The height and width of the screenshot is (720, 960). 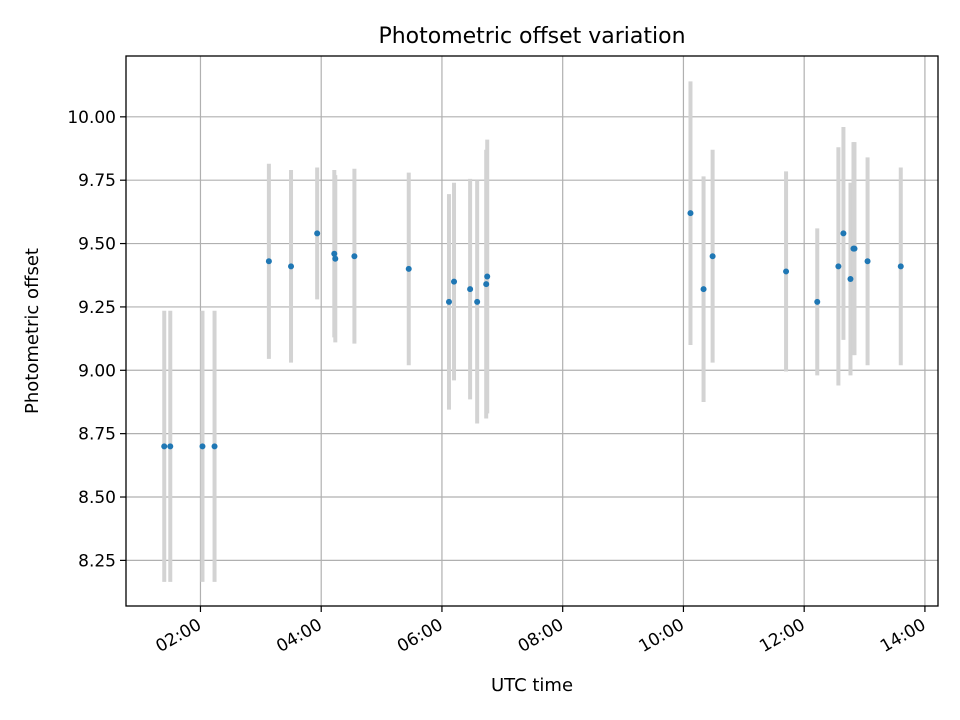 What do you see at coordinates (32, 331) in the screenshot?
I see `y-axis-label: Photometric offset` at bounding box center [32, 331].